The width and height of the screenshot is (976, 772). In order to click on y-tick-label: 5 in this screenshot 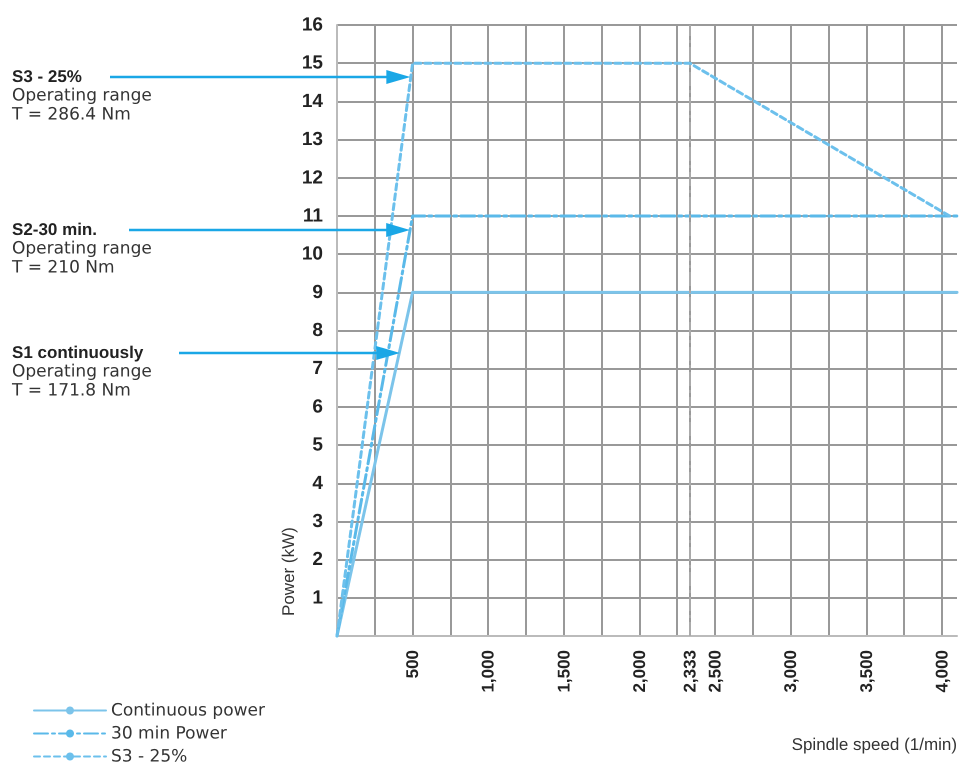, I will do `click(318, 445)`.